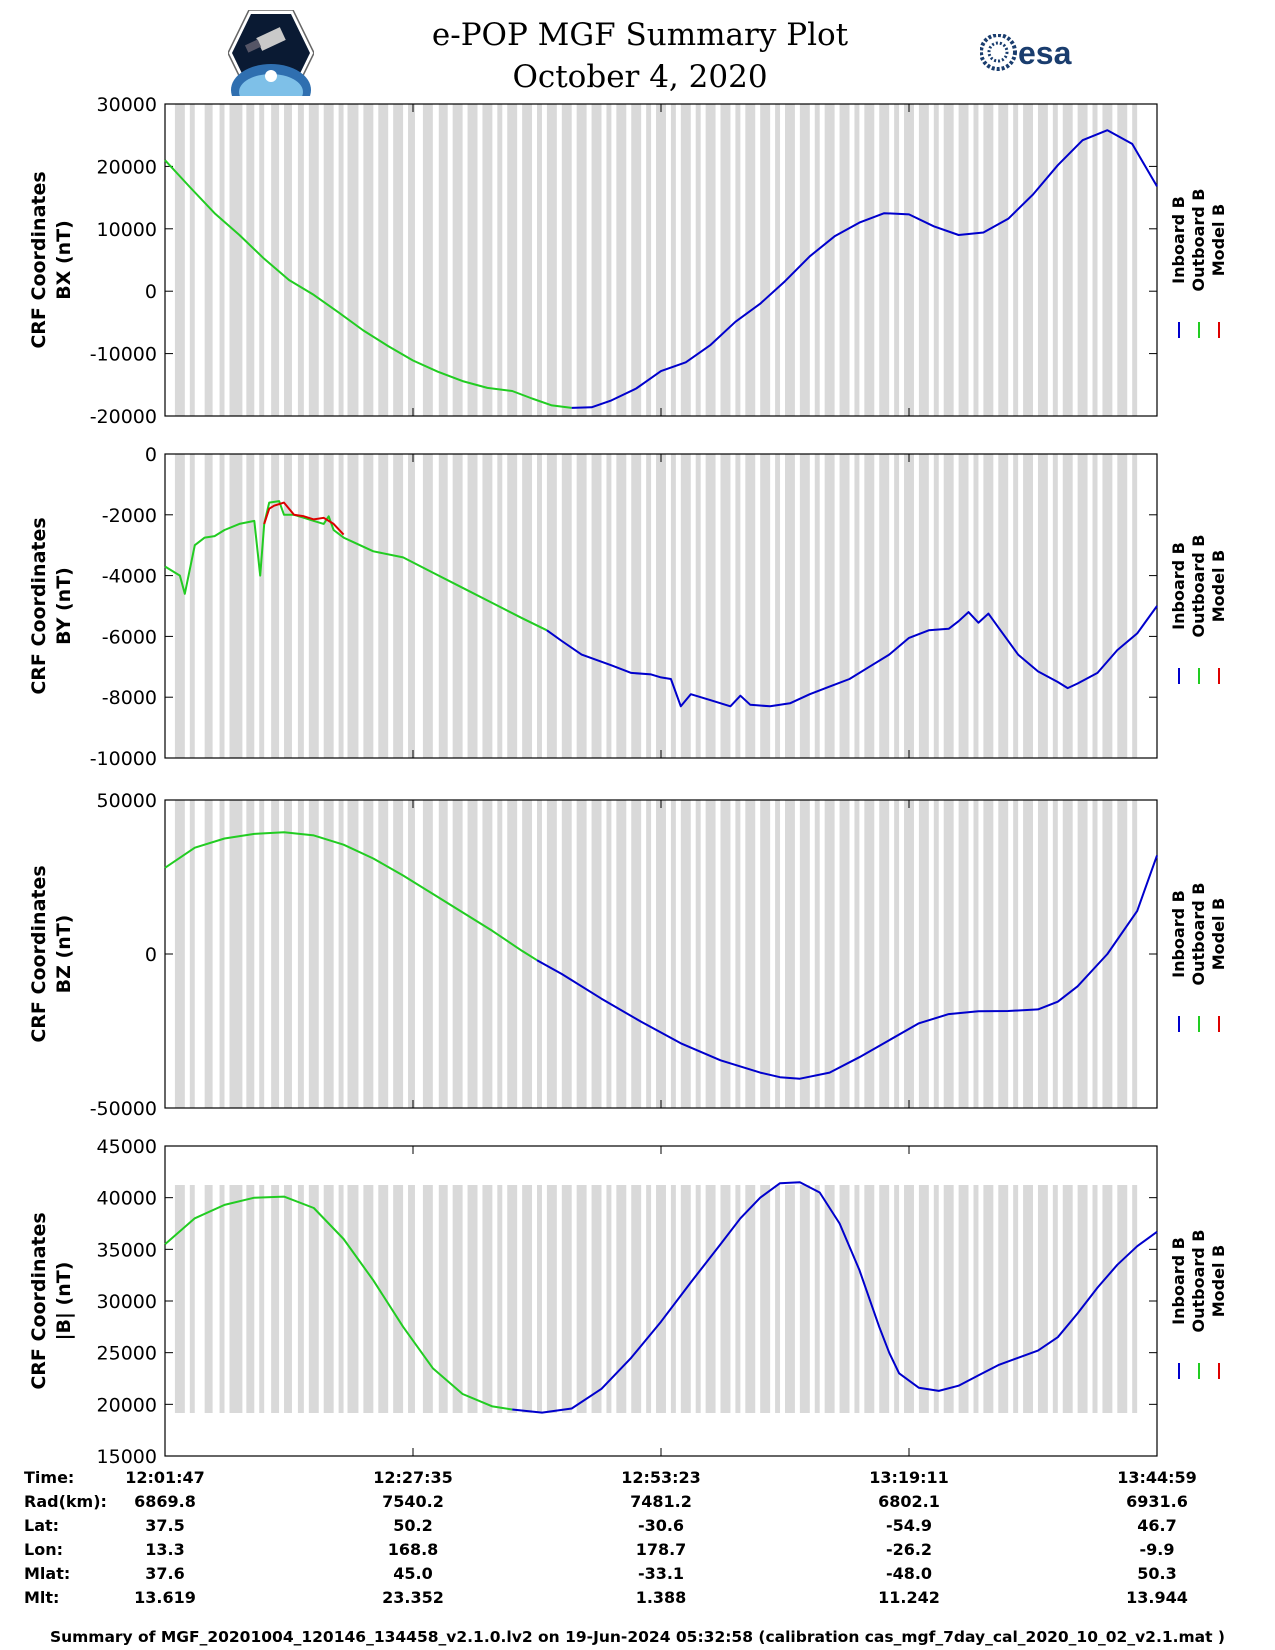  Describe the element at coordinates (637, 1552) in the screenshot. I see `info-row: Lon: 13.3 168.8 178.7 -26.2 -9.9` at that location.